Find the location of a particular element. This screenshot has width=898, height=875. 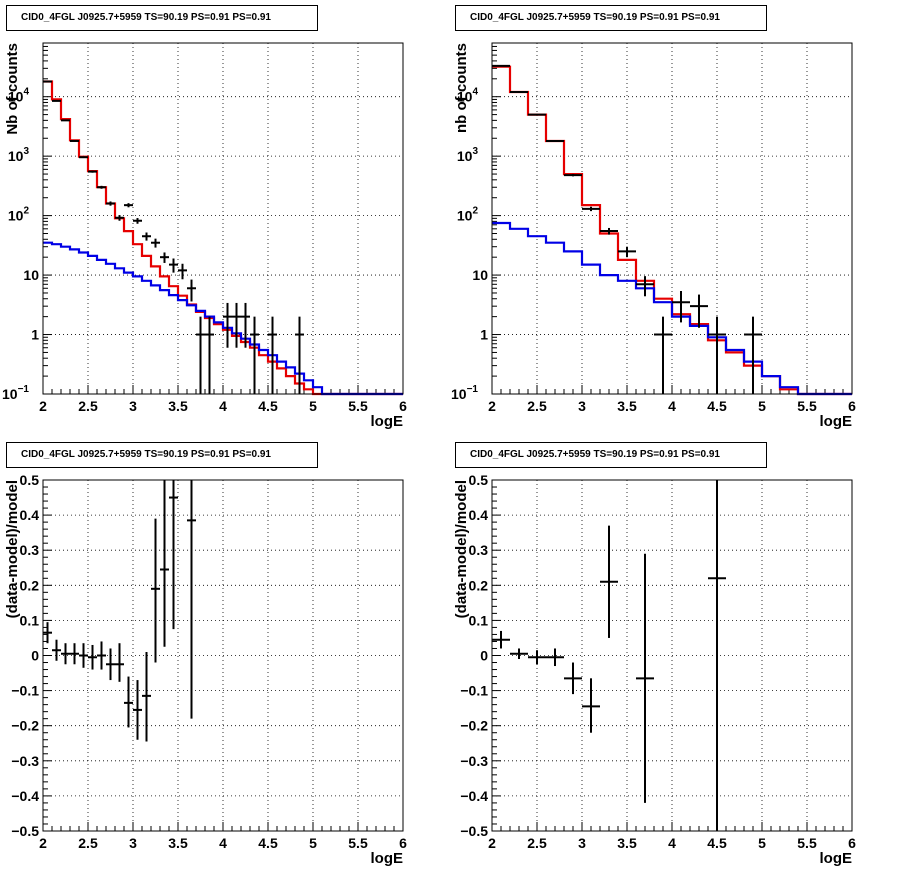

y-axis-label: Nb of counts is located at coordinates (12, 89).